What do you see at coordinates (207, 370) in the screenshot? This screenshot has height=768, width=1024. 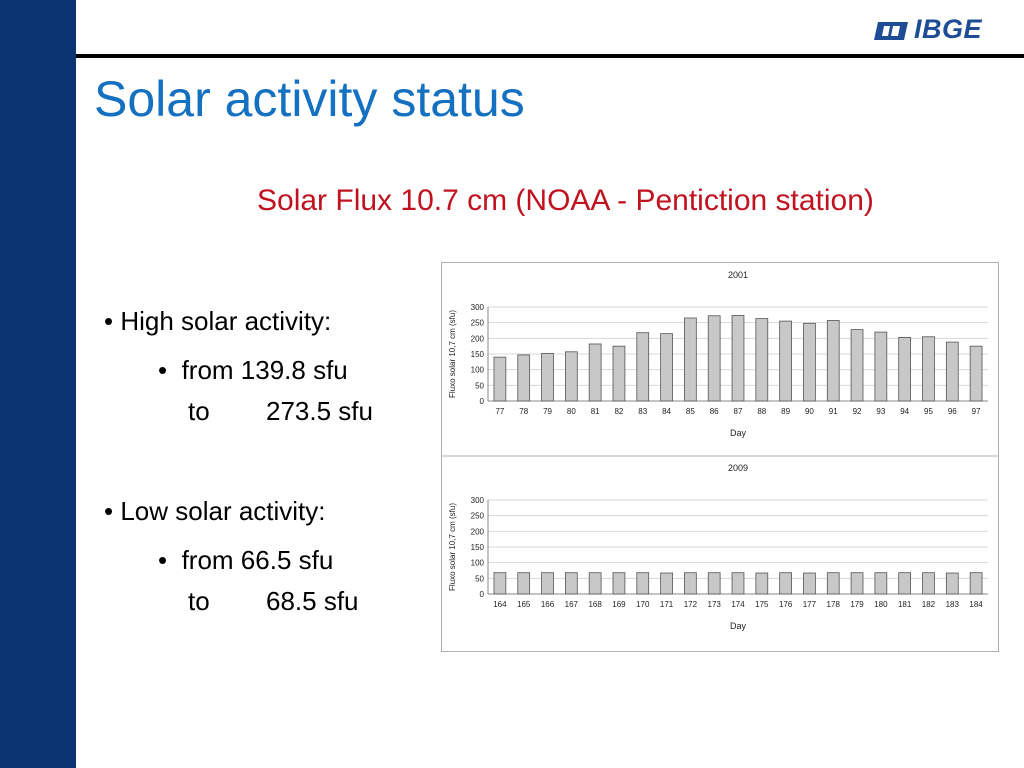 I see `high-from-word: from` at bounding box center [207, 370].